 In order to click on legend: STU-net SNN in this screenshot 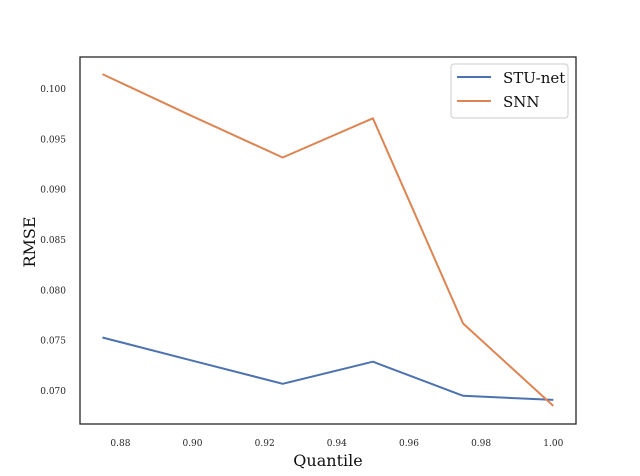, I will do `click(509, 91)`.